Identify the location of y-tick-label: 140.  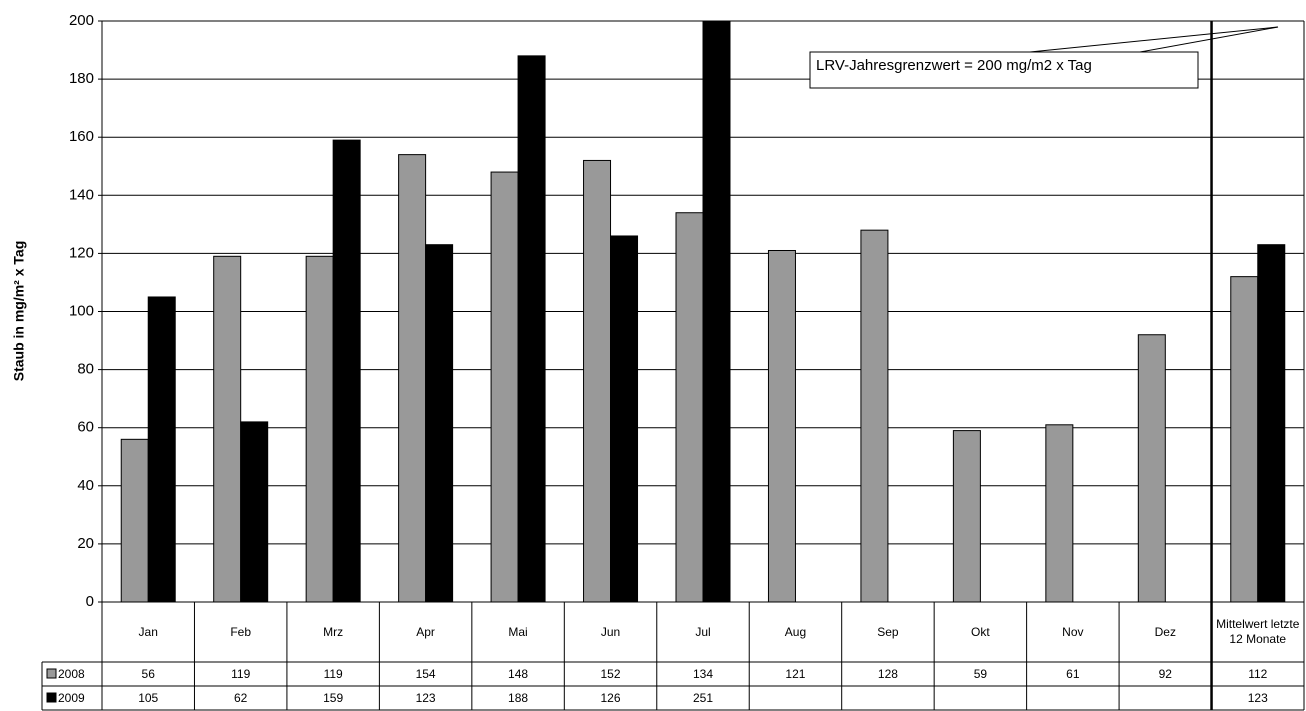
(81, 194).